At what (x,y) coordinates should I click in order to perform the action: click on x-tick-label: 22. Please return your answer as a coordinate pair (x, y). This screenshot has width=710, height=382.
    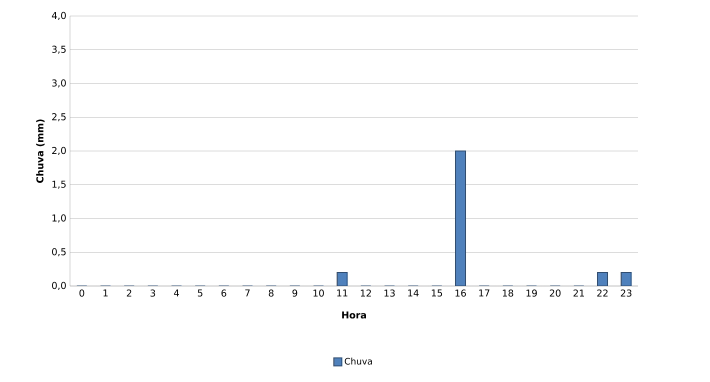
    Looking at the image, I should click on (602, 293).